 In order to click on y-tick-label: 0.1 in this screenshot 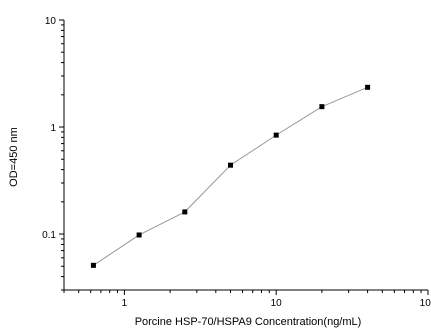, I will do `click(49, 235)`.